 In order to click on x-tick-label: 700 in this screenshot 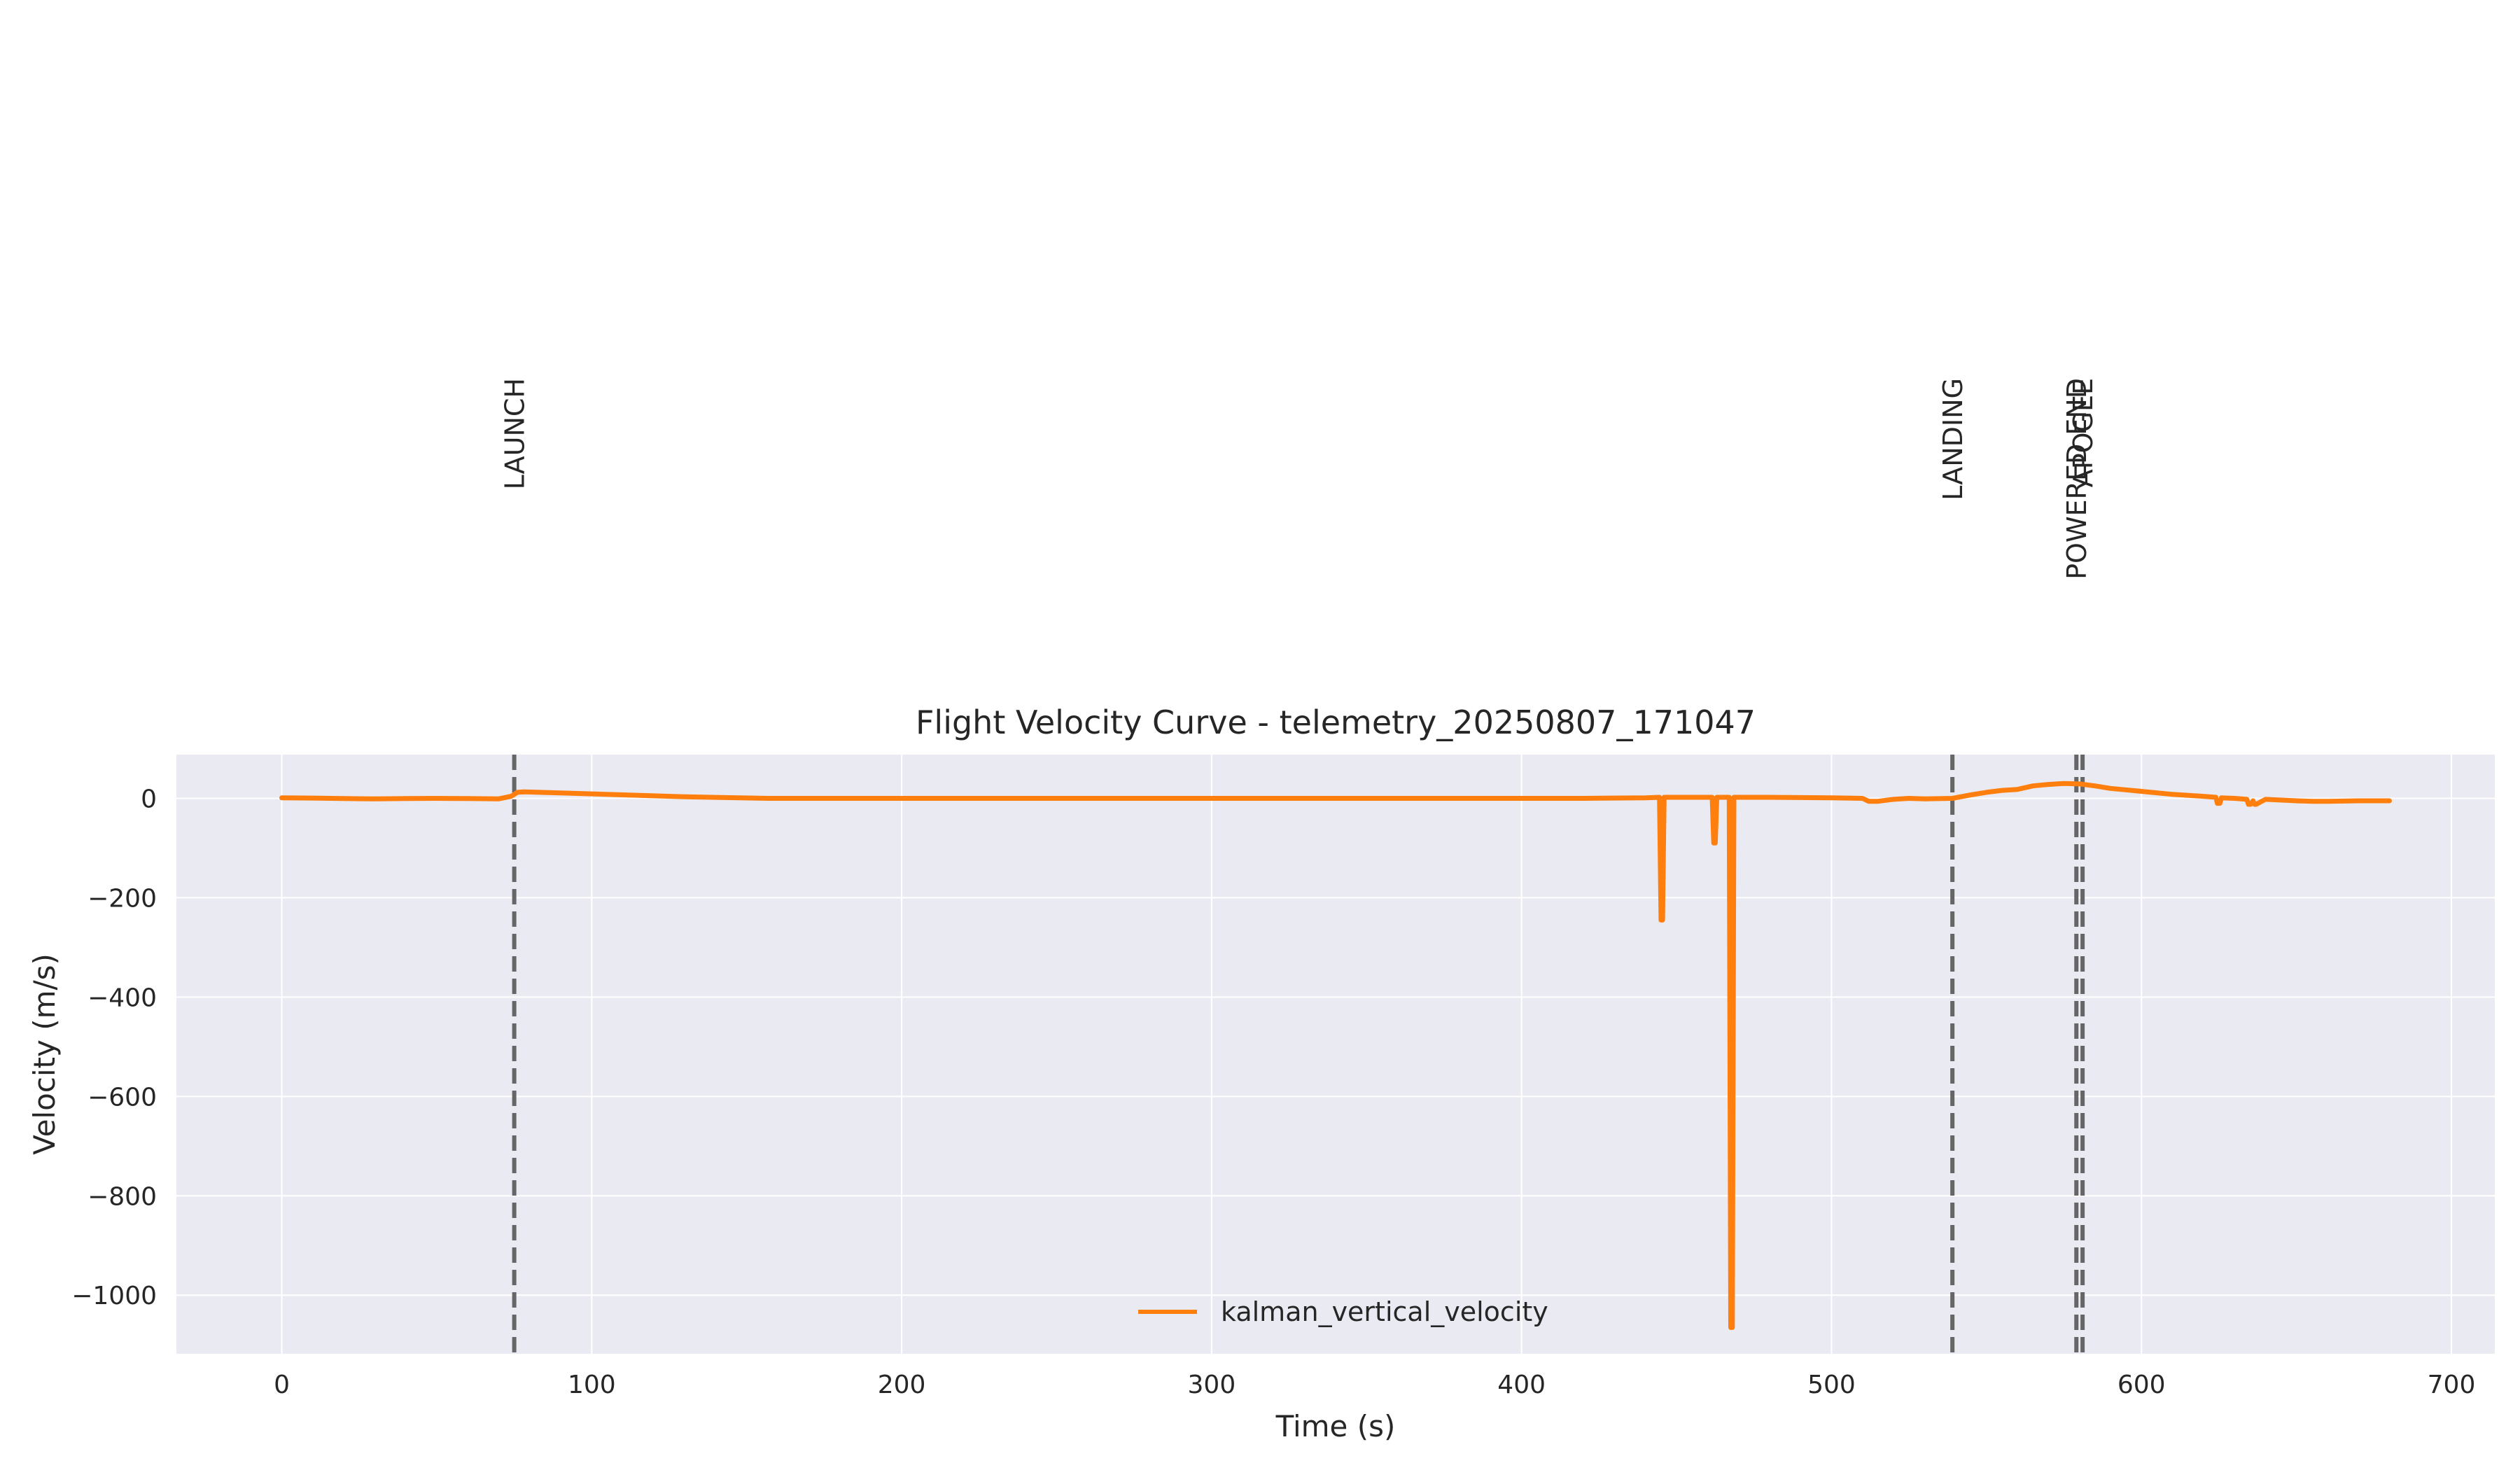, I will do `click(2452, 1385)`.